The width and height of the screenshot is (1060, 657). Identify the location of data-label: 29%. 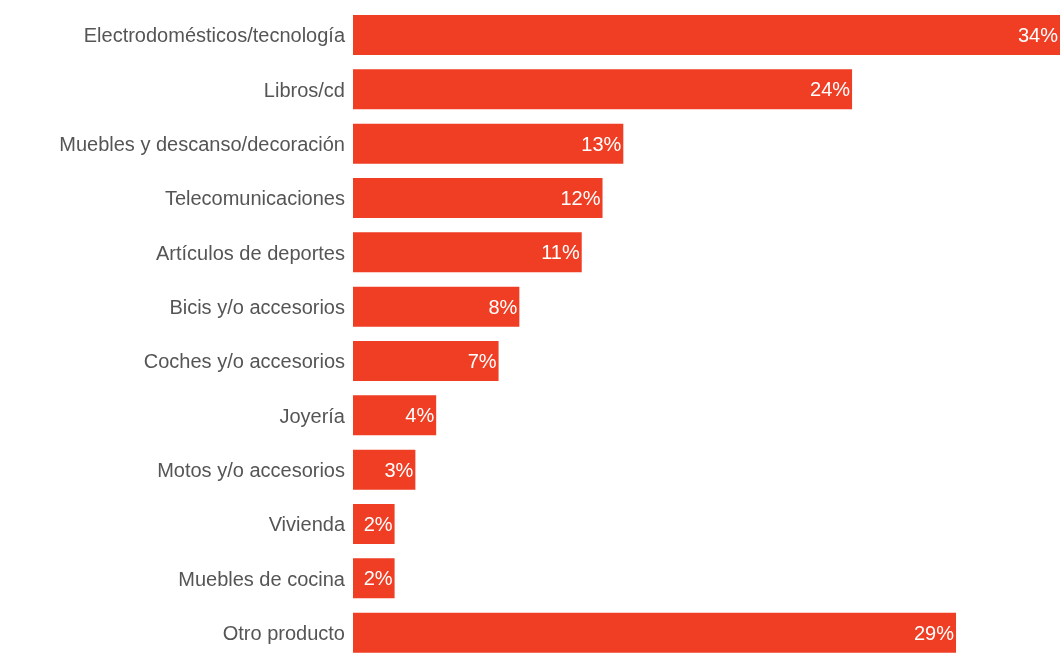
(934, 632).